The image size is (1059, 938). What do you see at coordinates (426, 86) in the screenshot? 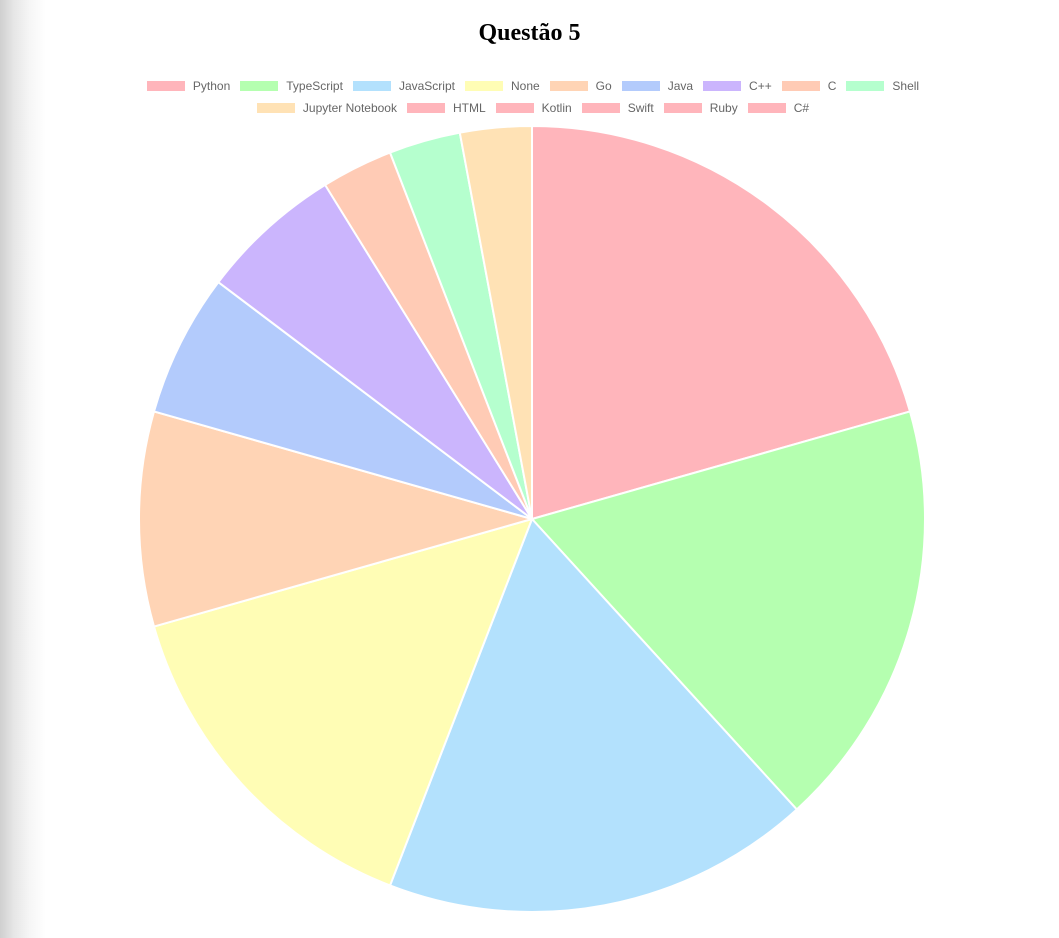
I see `legend-label: JavaScript` at bounding box center [426, 86].